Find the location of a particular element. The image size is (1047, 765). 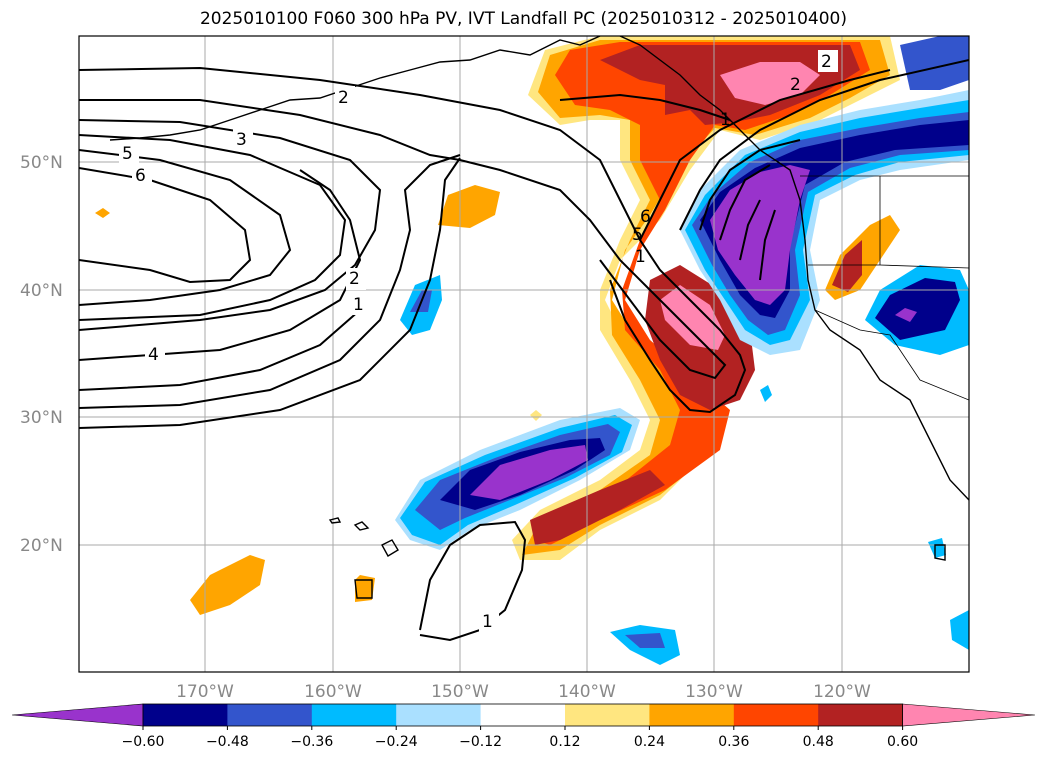

contour-label: 3 is located at coordinates (241, 140).